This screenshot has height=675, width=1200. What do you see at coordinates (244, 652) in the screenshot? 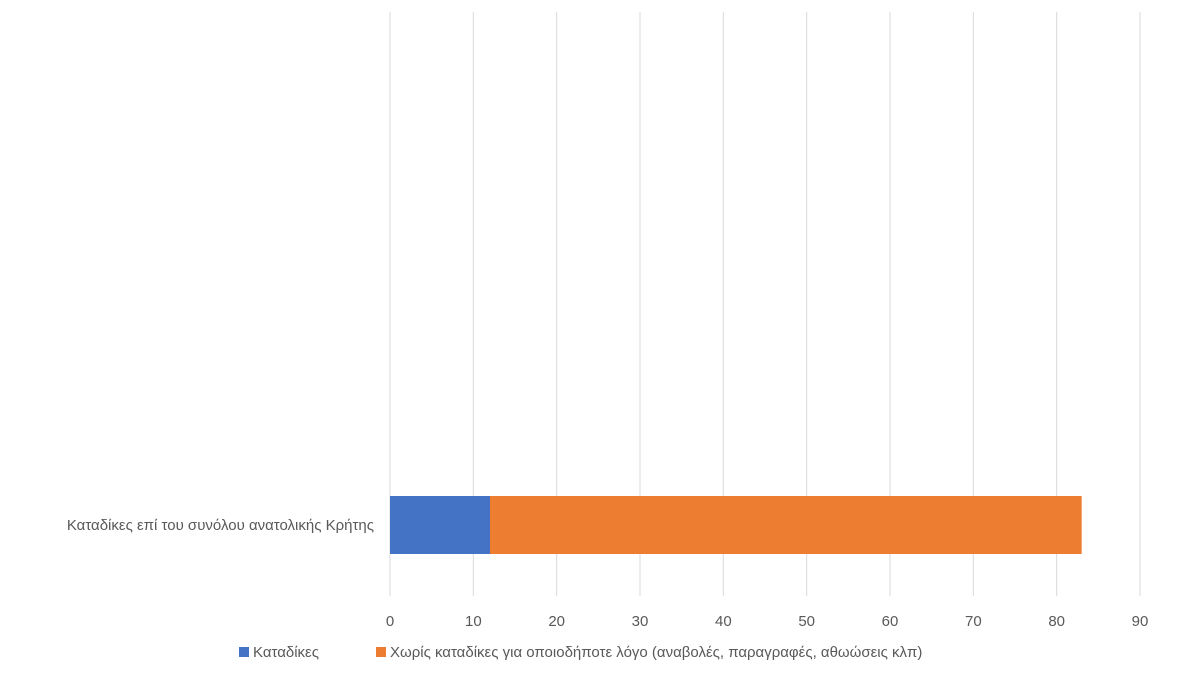
I see `legend-swatch-convictions` at bounding box center [244, 652].